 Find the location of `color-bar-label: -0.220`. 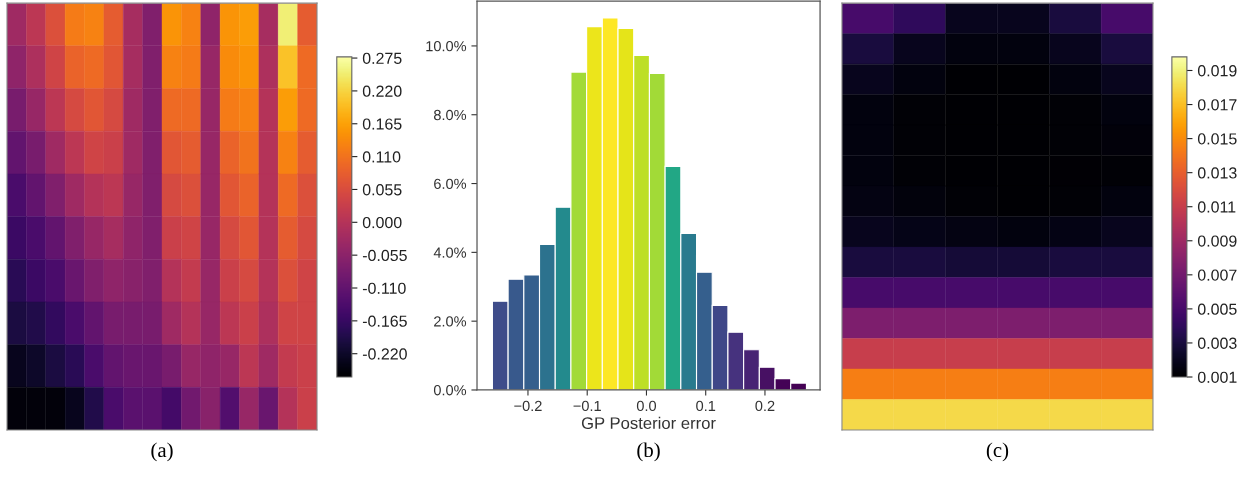

color-bar-label: -0.220 is located at coordinates (384, 354).